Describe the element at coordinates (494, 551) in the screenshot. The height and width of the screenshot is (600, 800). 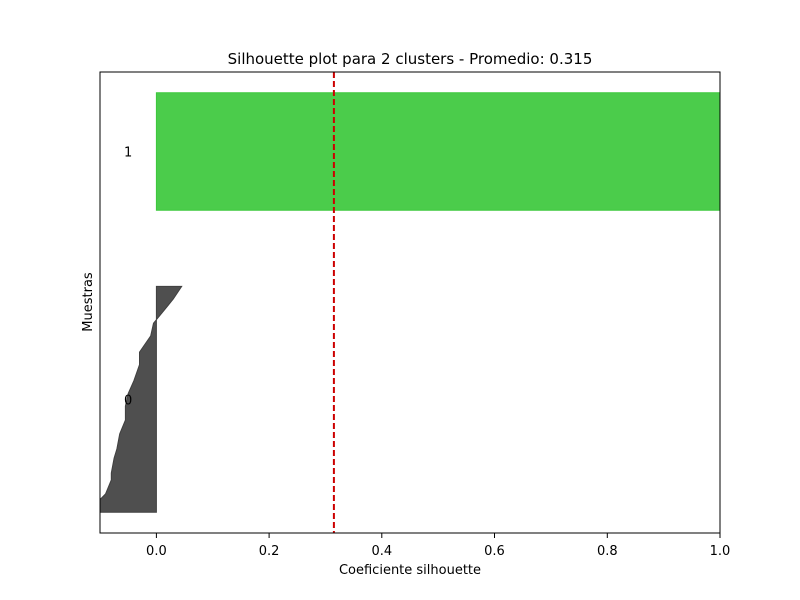
I see `x-tick-label: 0.6` at that location.